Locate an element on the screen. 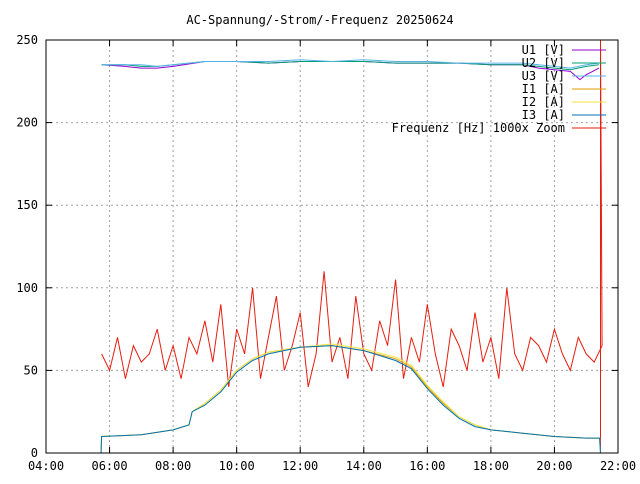 The width and height of the screenshot is (640, 484). legend-label: I2 [A] is located at coordinates (543, 102).